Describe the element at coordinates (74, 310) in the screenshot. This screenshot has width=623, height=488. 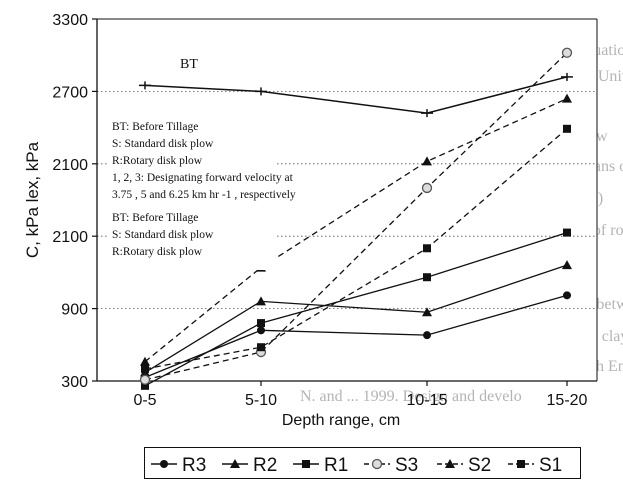
I see `y-tick-label: 900` at that location.